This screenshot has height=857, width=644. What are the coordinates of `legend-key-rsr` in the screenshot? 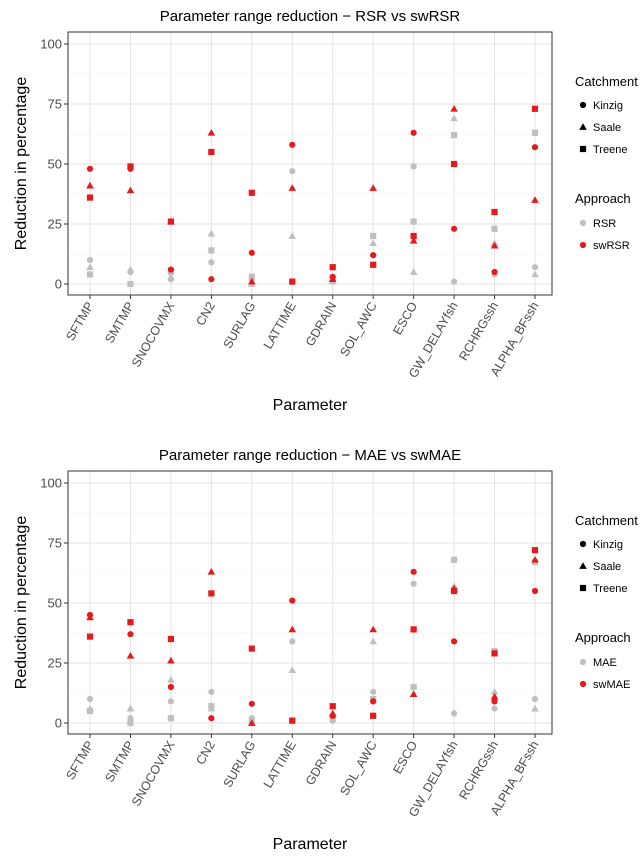 It's located at (583, 223).